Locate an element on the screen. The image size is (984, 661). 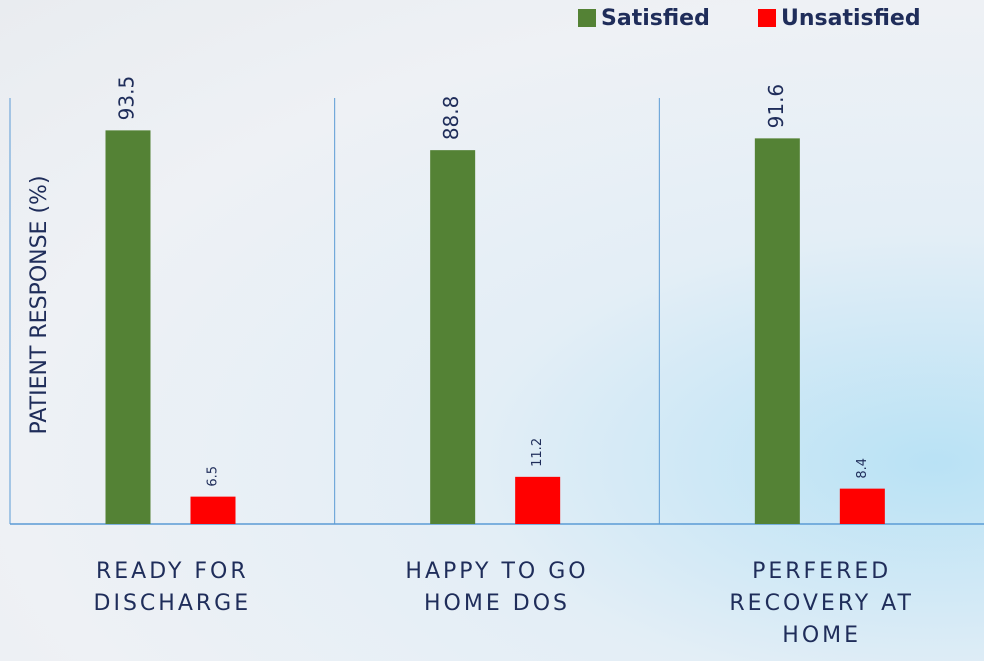
x-tick-label: READY FOR DISCHARGE is located at coordinates (172, 587).